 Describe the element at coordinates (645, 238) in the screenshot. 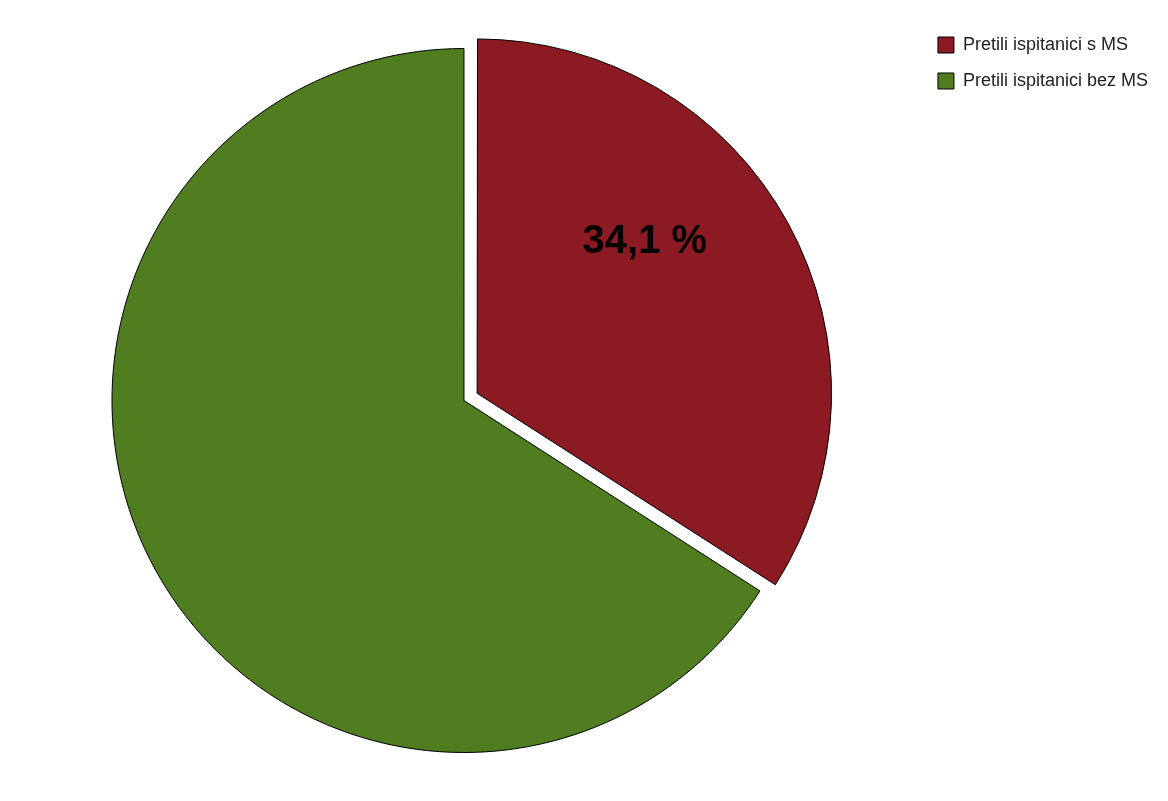

I see `data-label: 34,1 %` at that location.